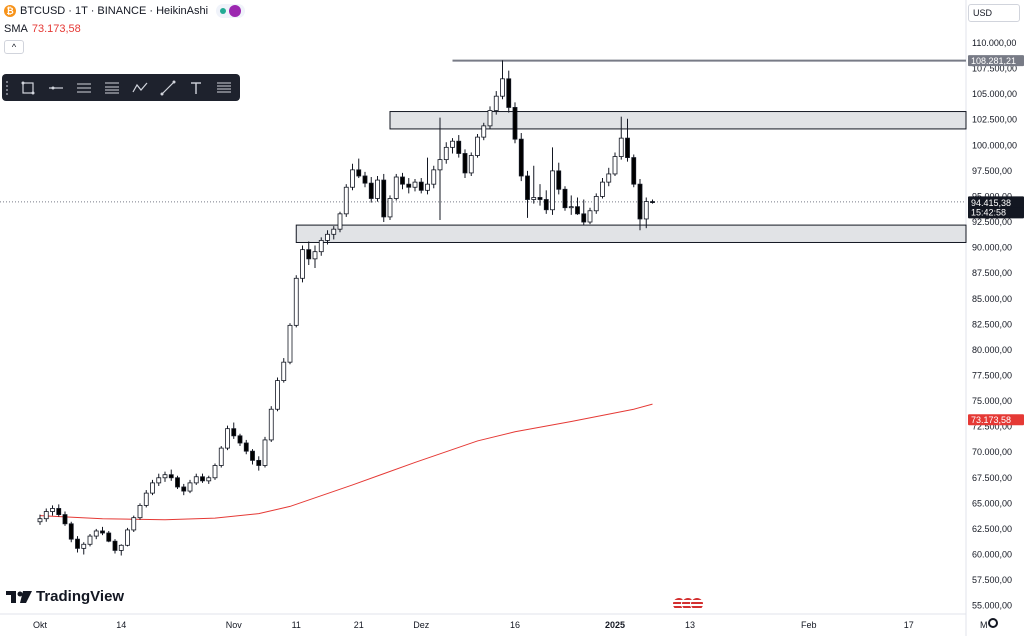 The image size is (1024, 636). What do you see at coordinates (121, 625) in the screenshot?
I see `x-tick-label: 14` at bounding box center [121, 625].